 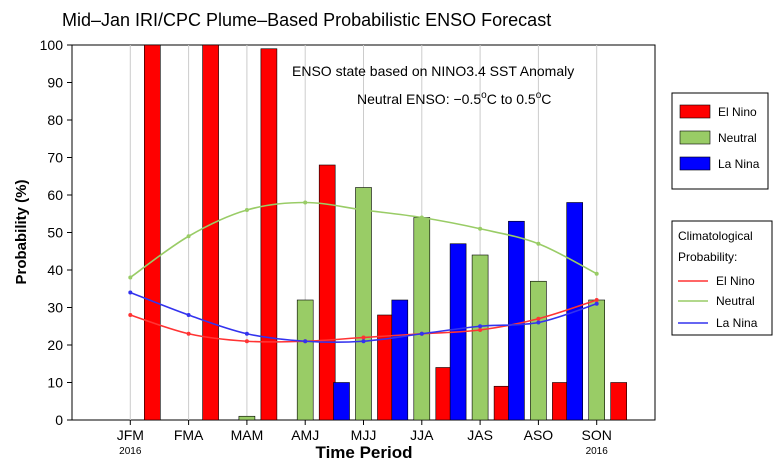 I want to click on climatology-point-la-nina-fma, so click(x=188, y=315).